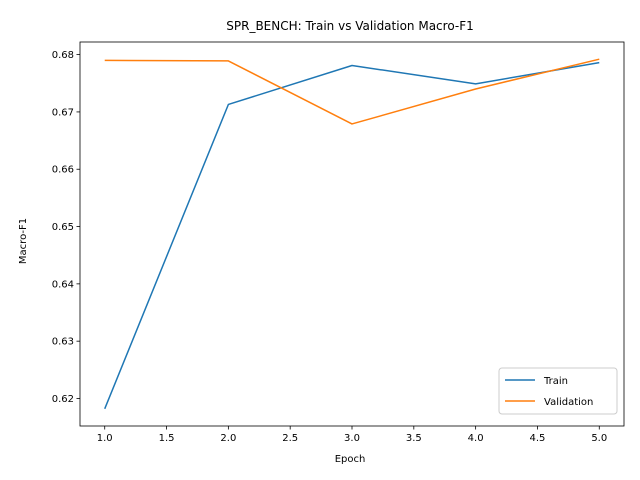 This screenshot has height=480, width=640. I want to click on x-axis-label: Epoch, so click(350, 459).